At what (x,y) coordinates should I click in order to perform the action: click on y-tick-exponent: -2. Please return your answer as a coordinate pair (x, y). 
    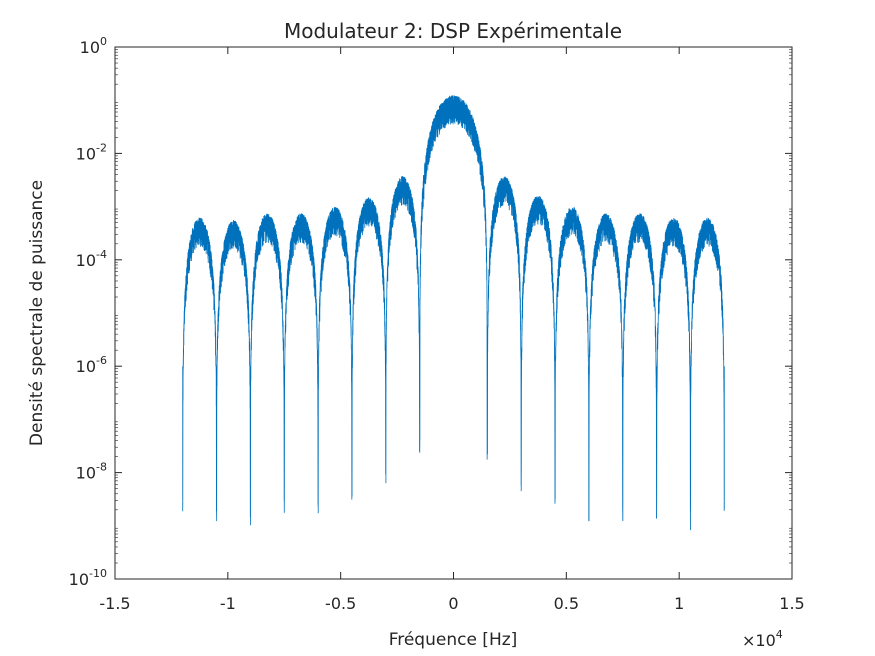
    Looking at the image, I should click on (101, 147).